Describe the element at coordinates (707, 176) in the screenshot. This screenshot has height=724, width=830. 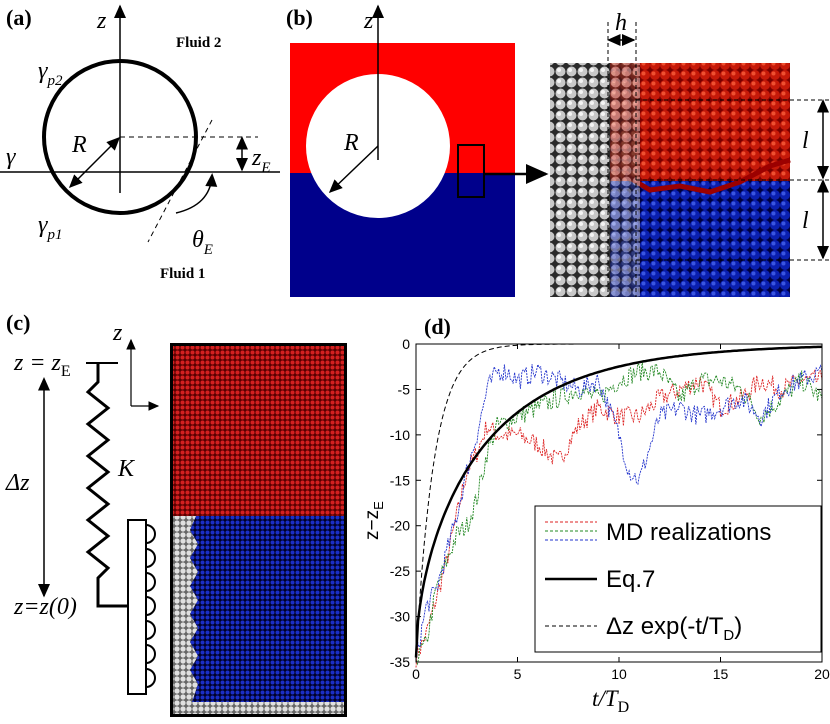
I see `contact-line-edge` at that location.